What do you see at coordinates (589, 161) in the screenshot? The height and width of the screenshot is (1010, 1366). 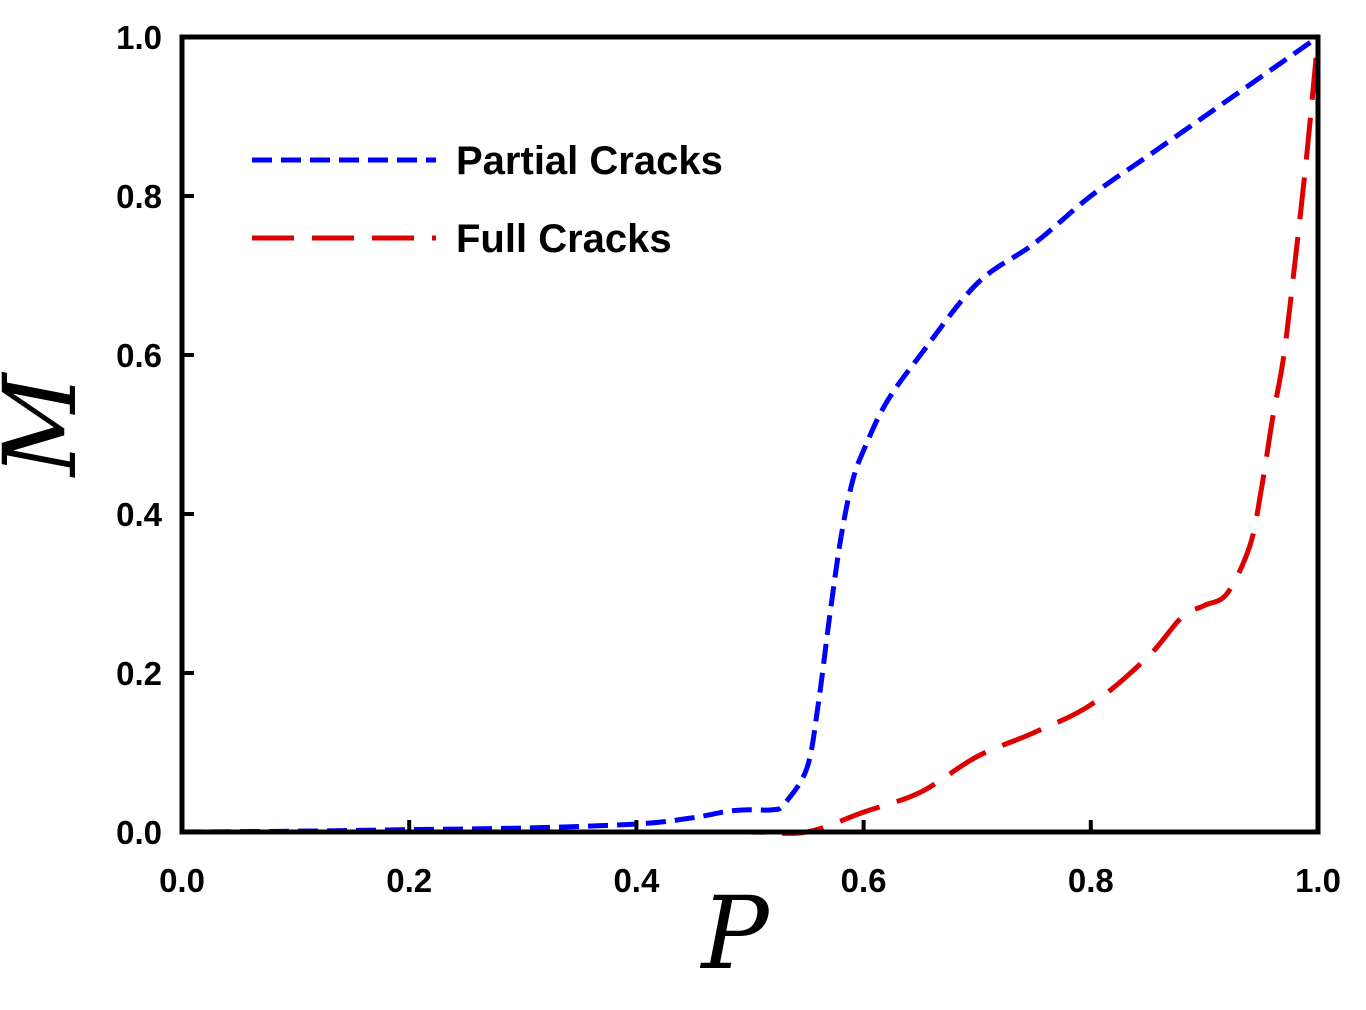 I see `legend-label-partial-cracks: Partial Cracks` at bounding box center [589, 161].